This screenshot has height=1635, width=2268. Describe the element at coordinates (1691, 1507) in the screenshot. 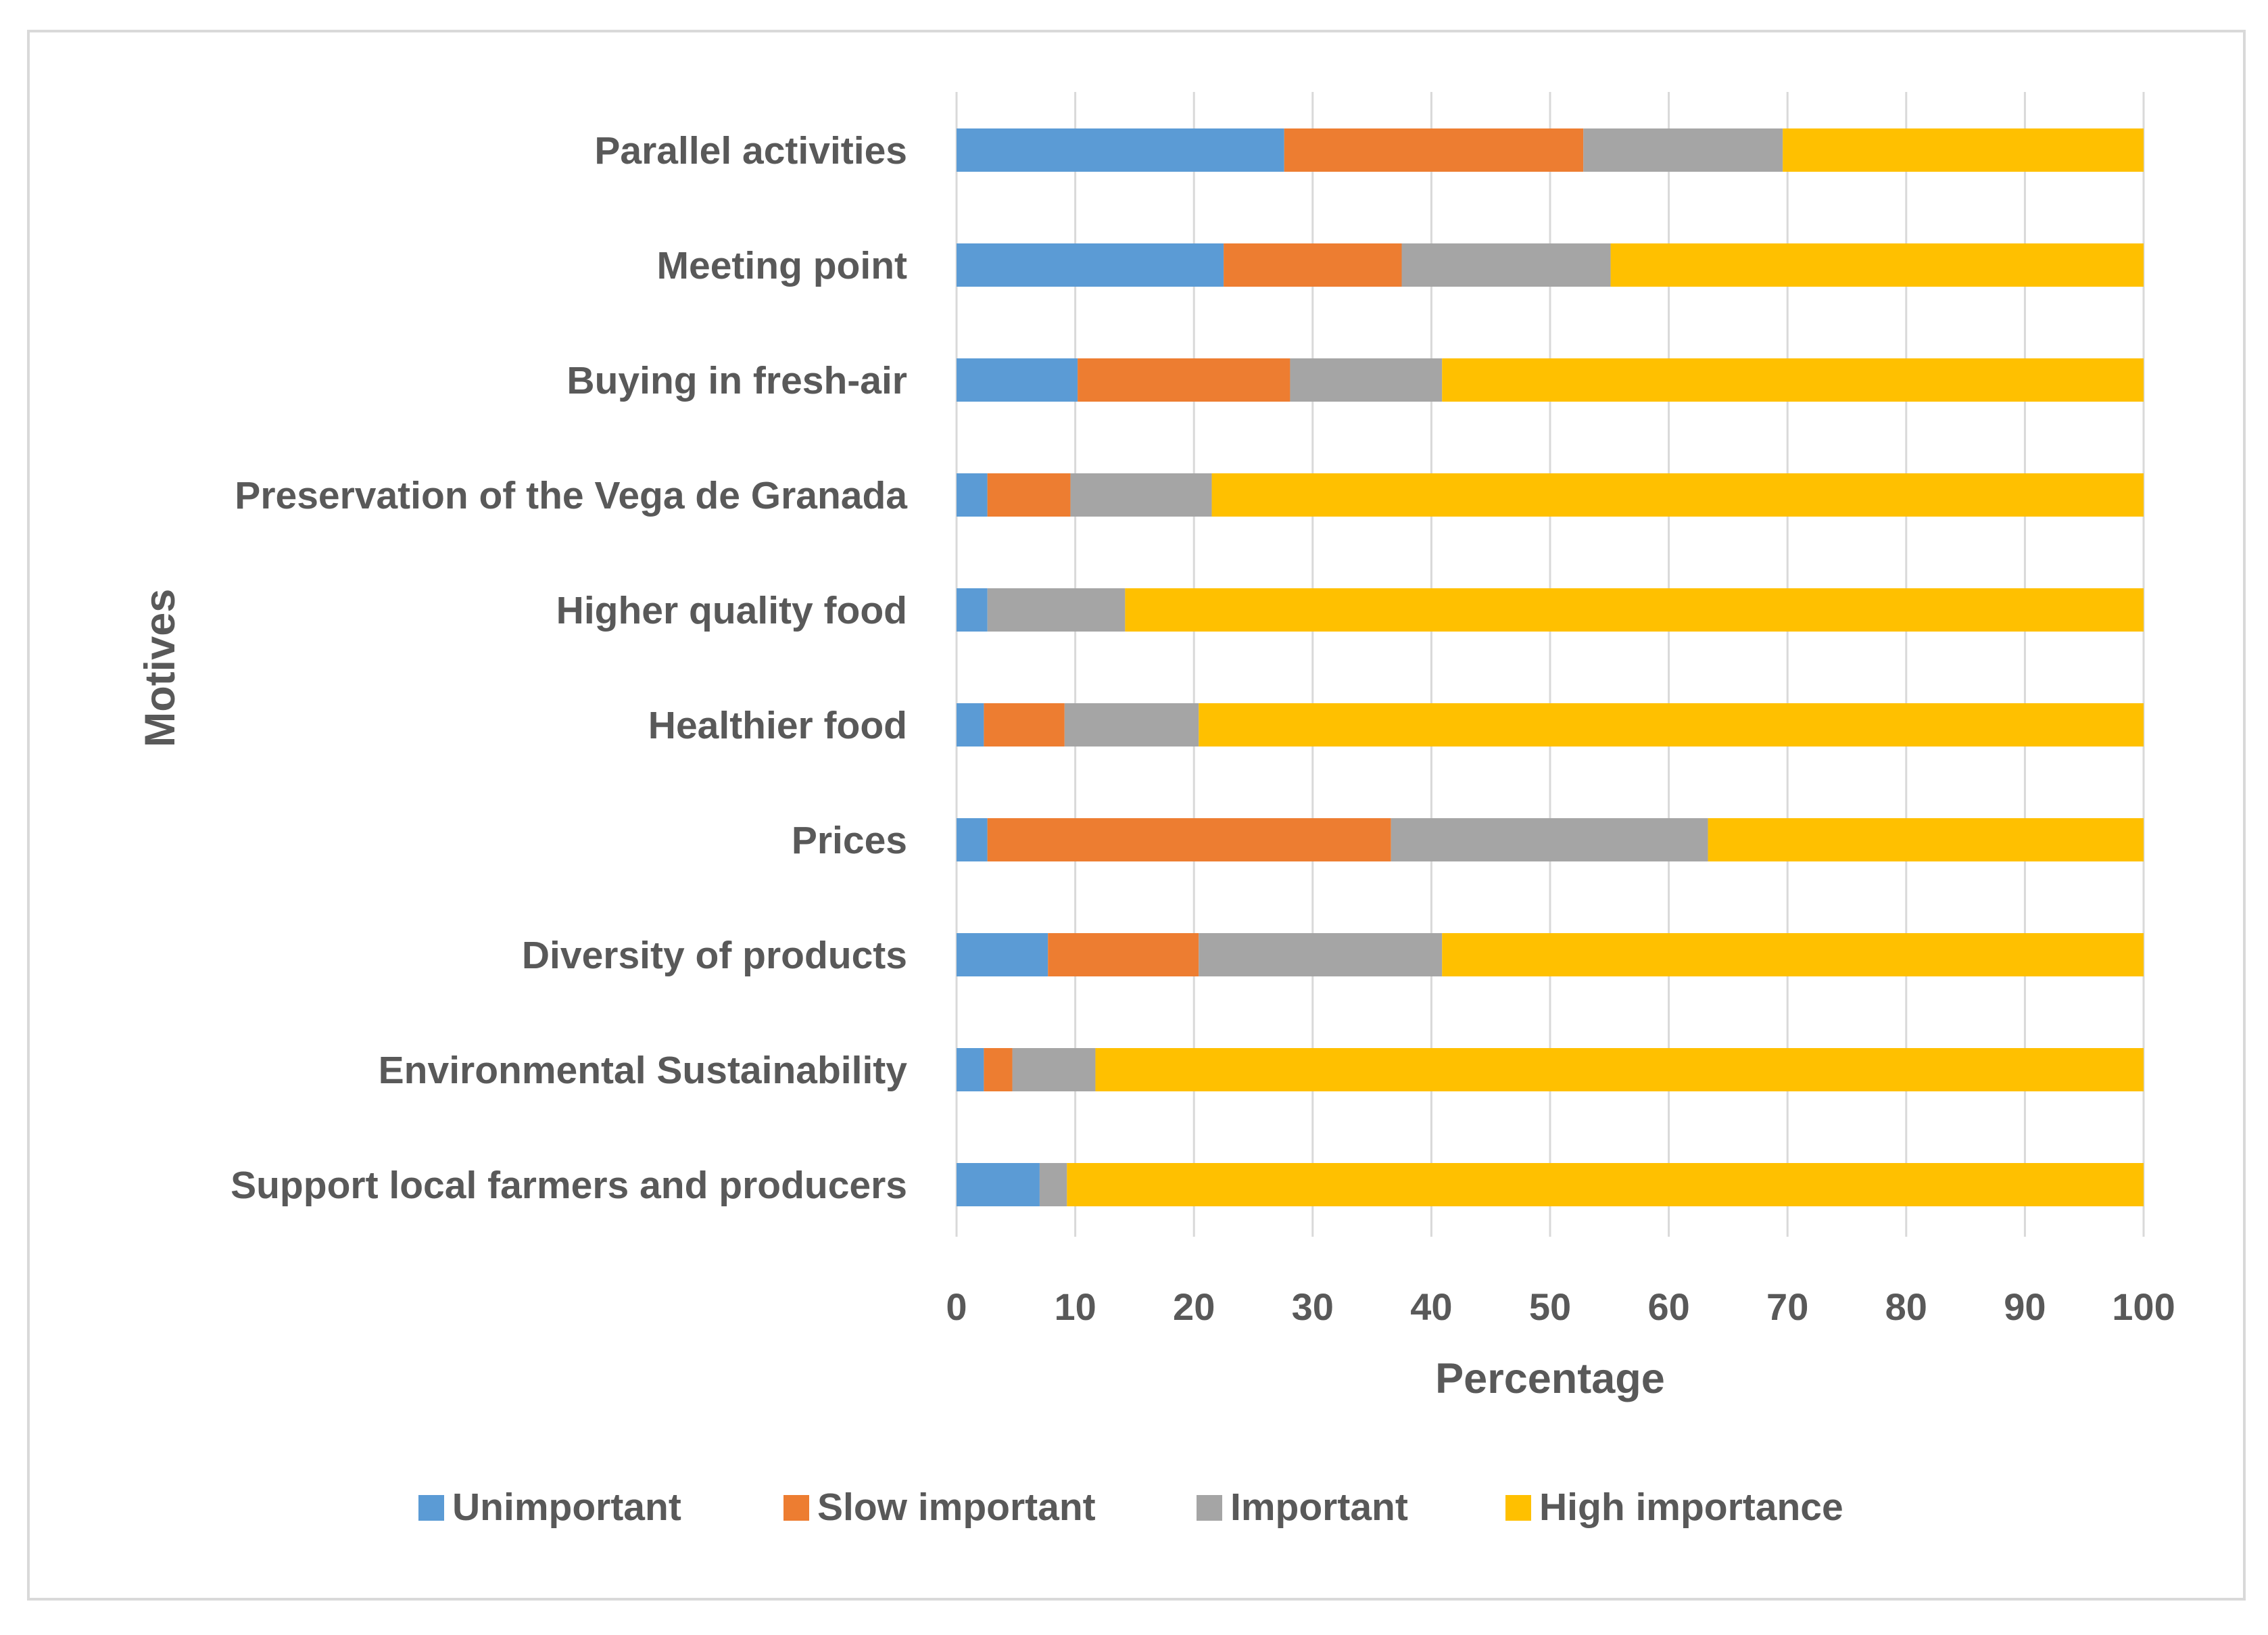

I see `legend-label: High importance` at that location.